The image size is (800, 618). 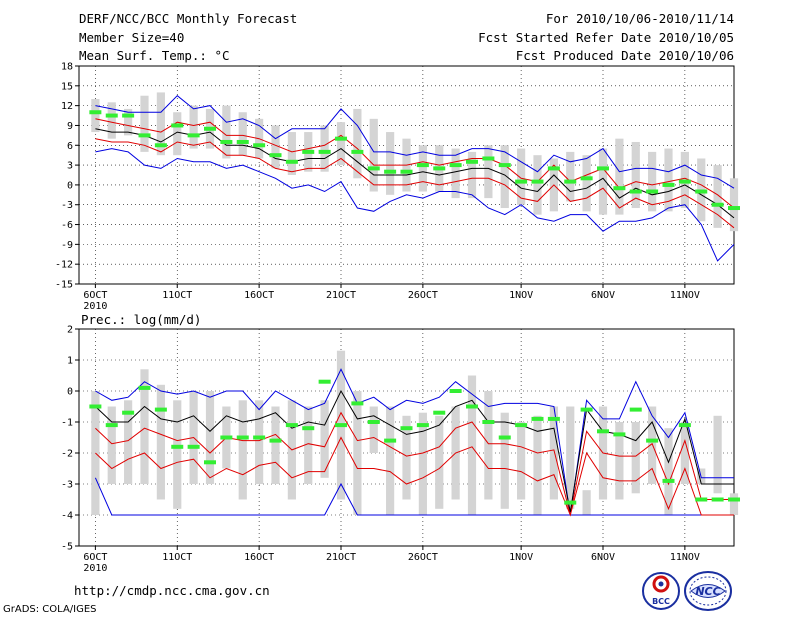 What do you see at coordinates (521, 295) in the screenshot?
I see `temperature-xtick-label: 1NOV` at bounding box center [521, 295].